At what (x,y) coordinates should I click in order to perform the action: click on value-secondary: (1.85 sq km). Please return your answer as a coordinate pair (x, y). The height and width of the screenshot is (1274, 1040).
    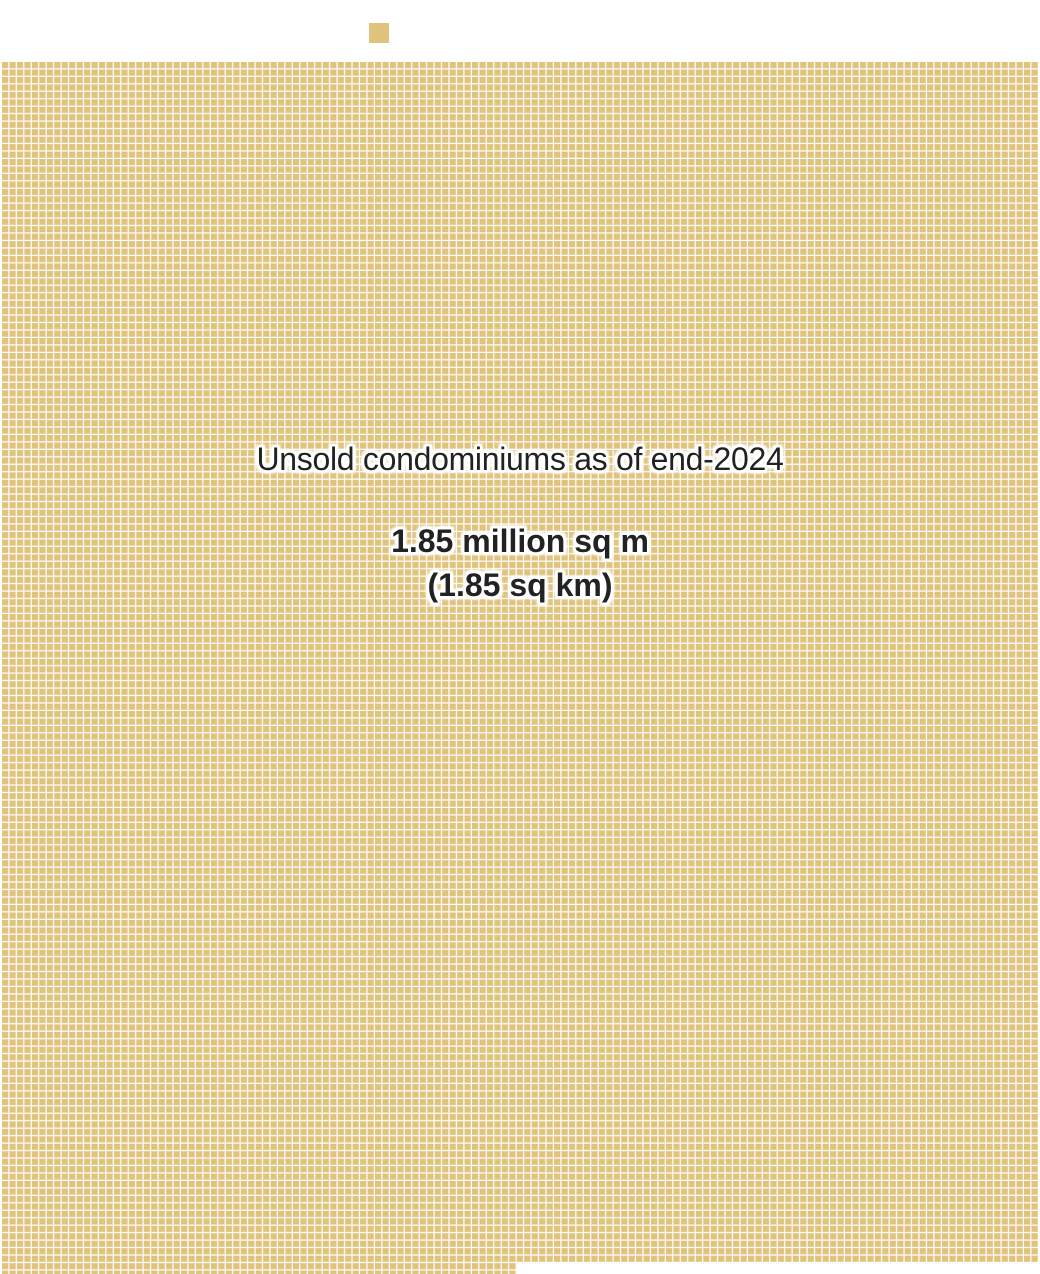
    Looking at the image, I should click on (520, 585).